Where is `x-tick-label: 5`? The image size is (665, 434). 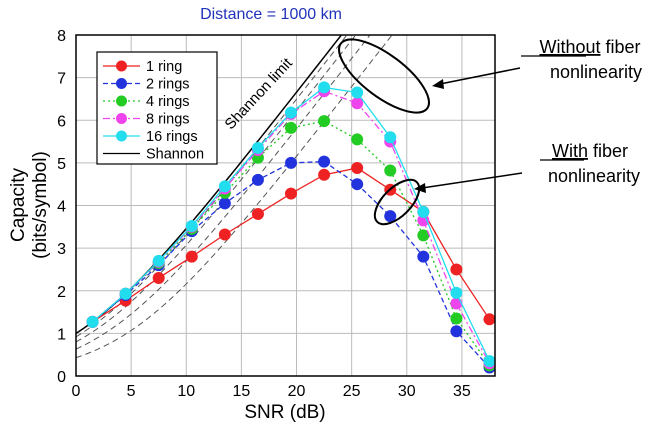
x-tick-label: 5 is located at coordinates (131, 391).